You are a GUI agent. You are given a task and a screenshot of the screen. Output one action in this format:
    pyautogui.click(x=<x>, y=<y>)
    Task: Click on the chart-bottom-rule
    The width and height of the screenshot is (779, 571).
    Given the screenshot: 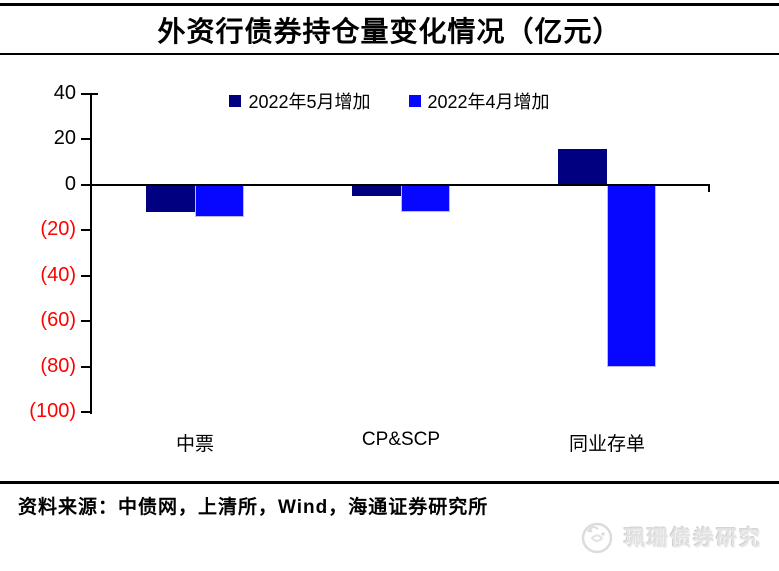 What is the action you would take?
    pyautogui.click(x=389, y=482)
    